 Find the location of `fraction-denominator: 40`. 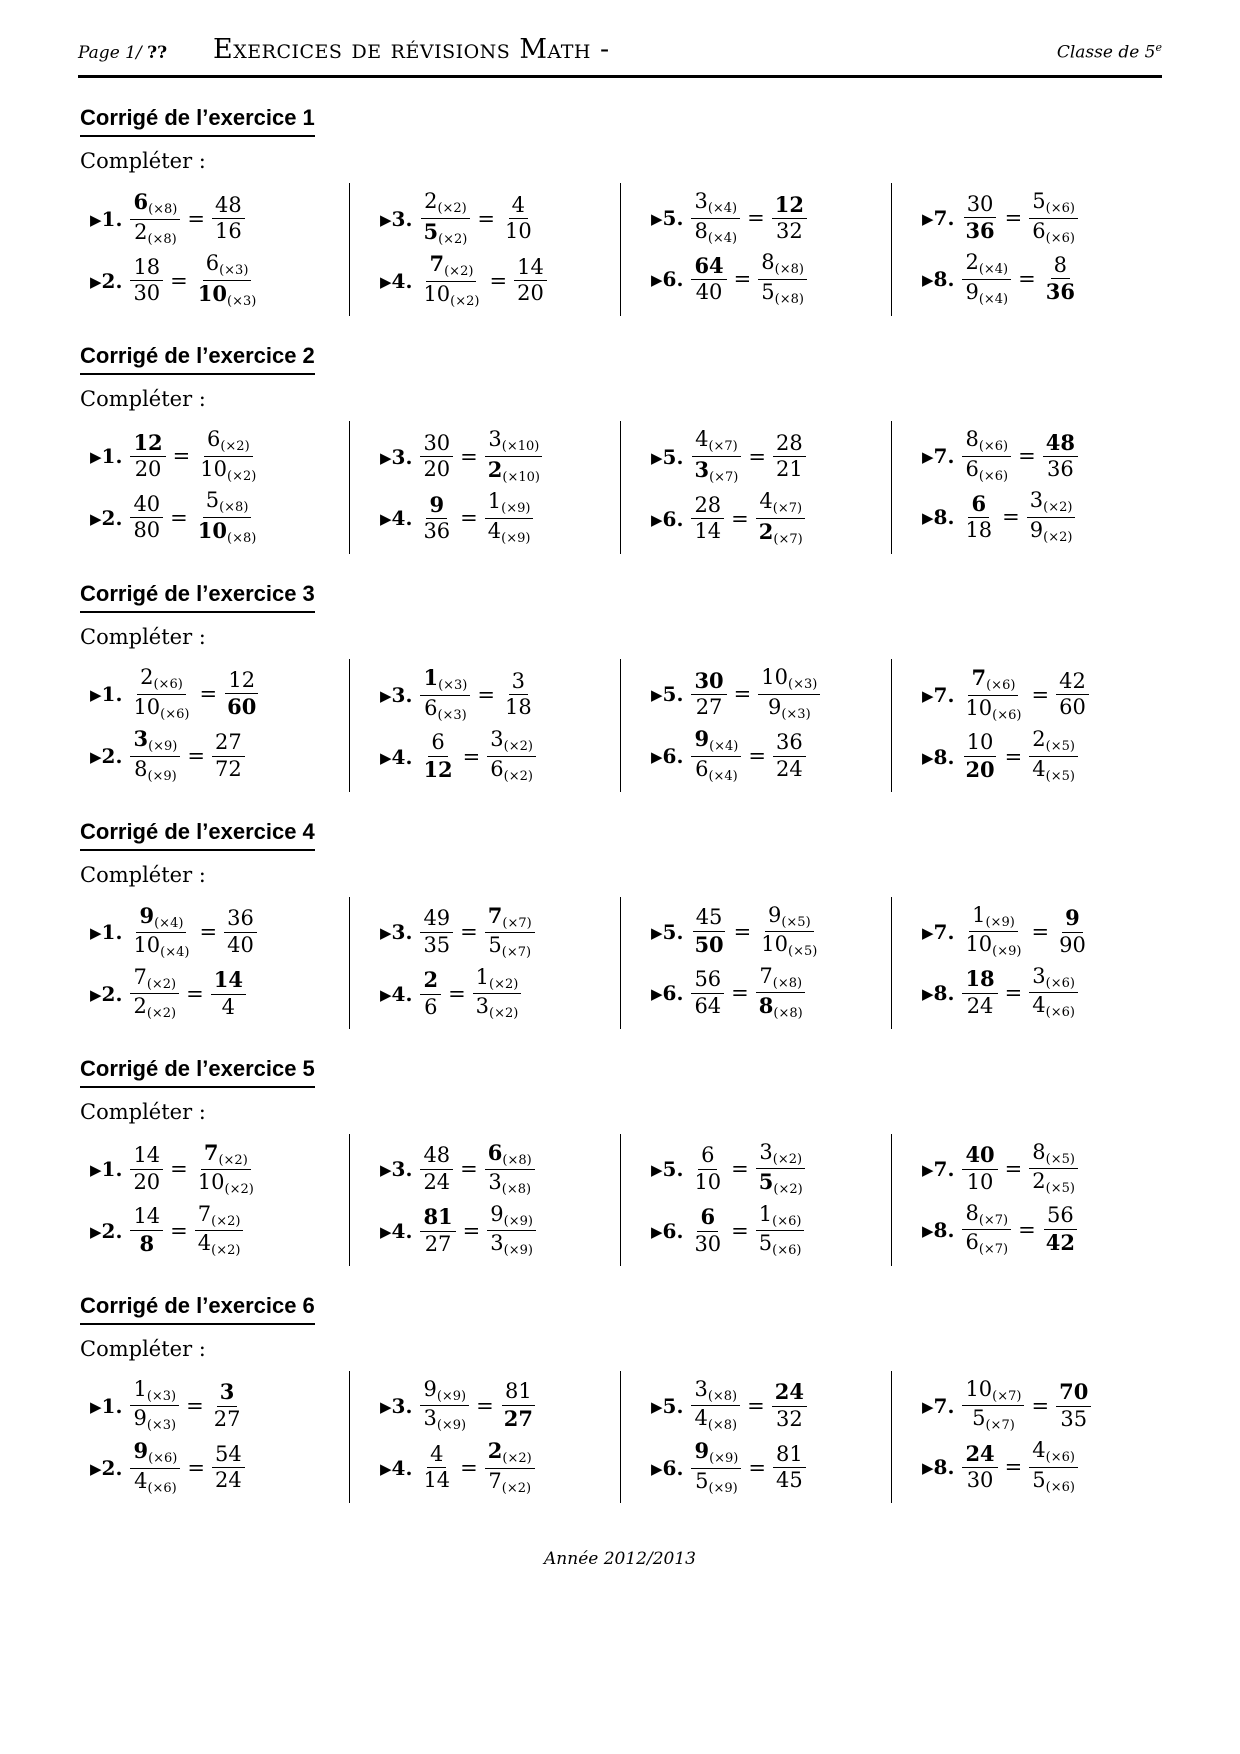

fraction-denominator: 40 is located at coordinates (240, 945).